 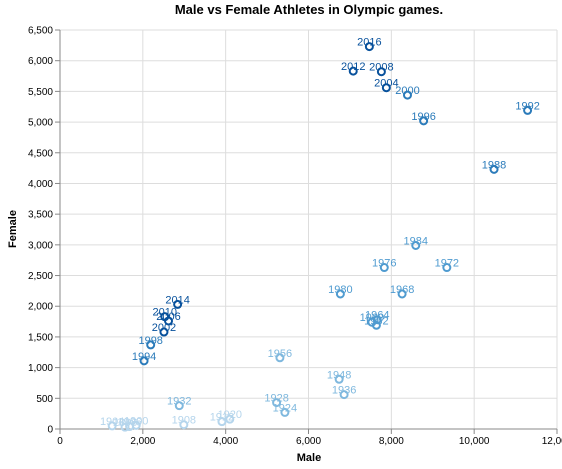 I want to click on point-label: 1932, so click(x=179, y=402).